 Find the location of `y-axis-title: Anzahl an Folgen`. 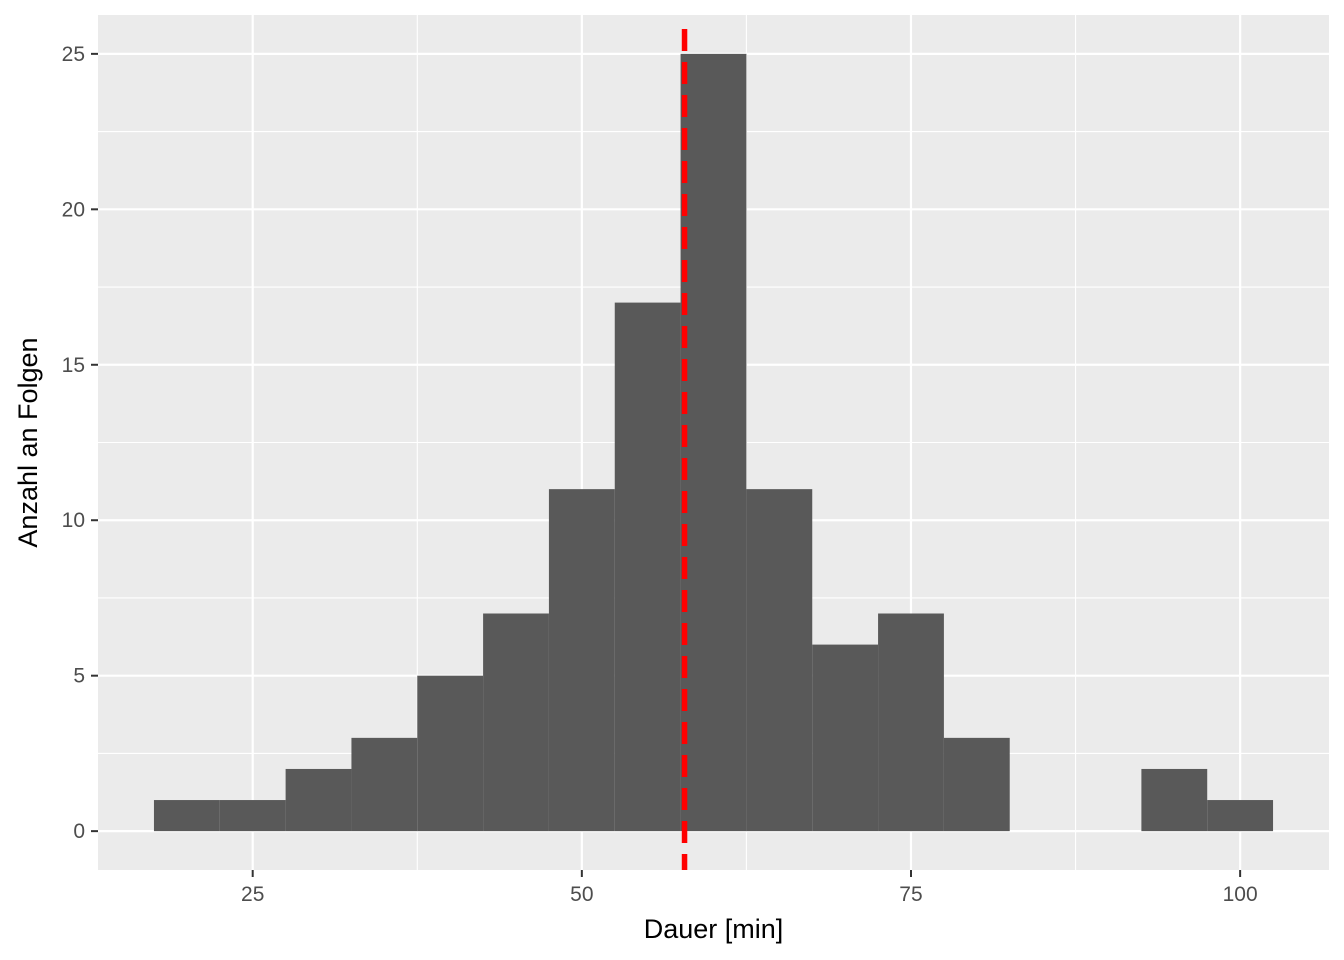

y-axis-title: Anzahl an Folgen is located at coordinates (28, 442).